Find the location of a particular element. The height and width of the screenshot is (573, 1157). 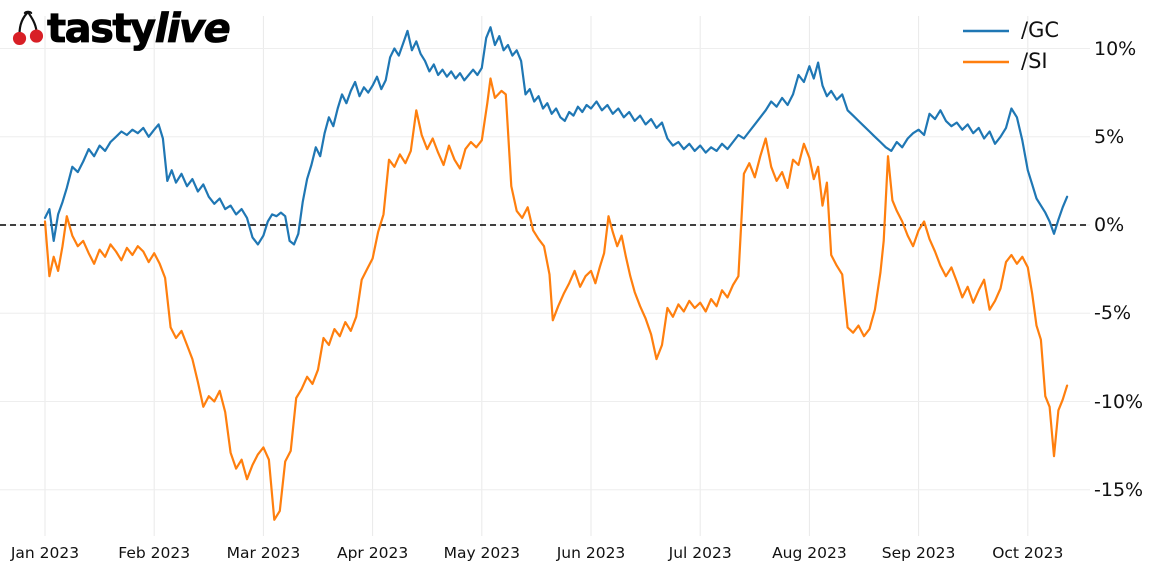

y-tick-label: 5% is located at coordinates (1109, 136).